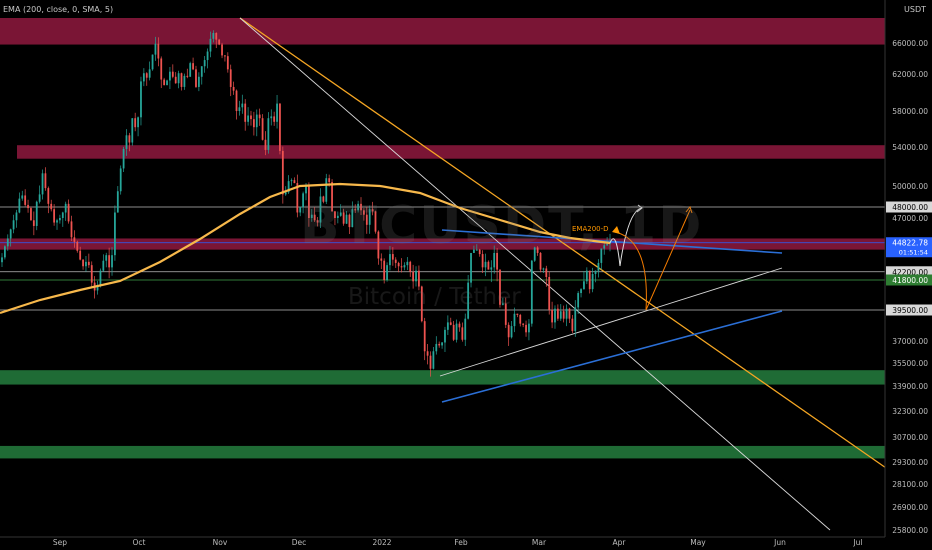  Describe the element at coordinates (461, 542) in the screenshot. I see `x-tick-label: Feb` at that location.